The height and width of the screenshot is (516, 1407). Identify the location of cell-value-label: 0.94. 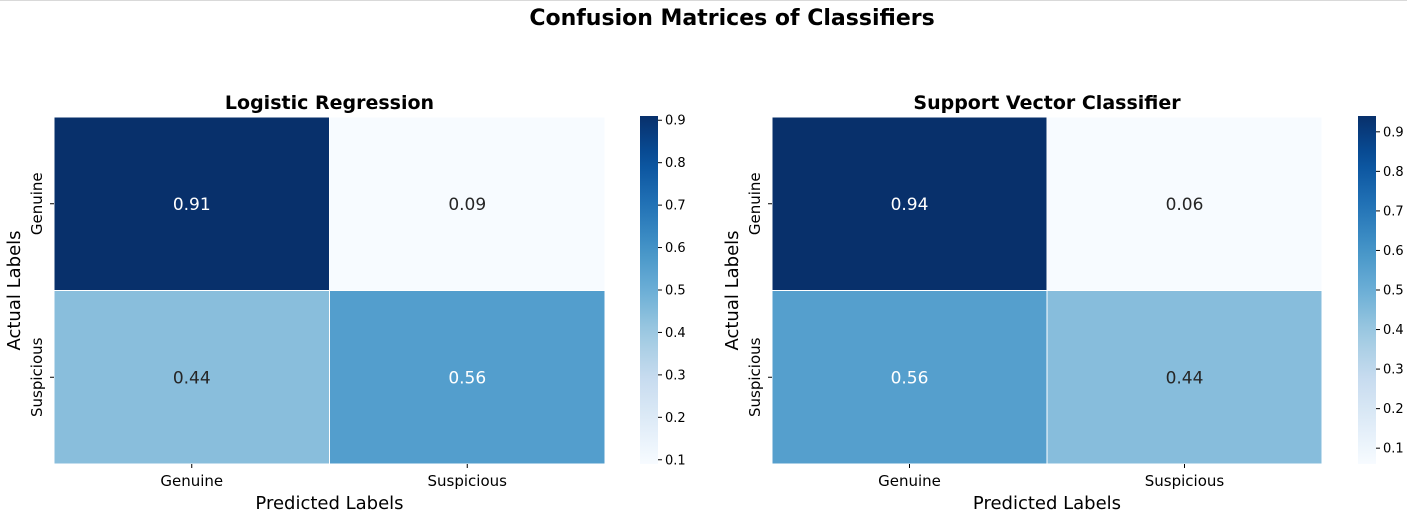
(910, 205).